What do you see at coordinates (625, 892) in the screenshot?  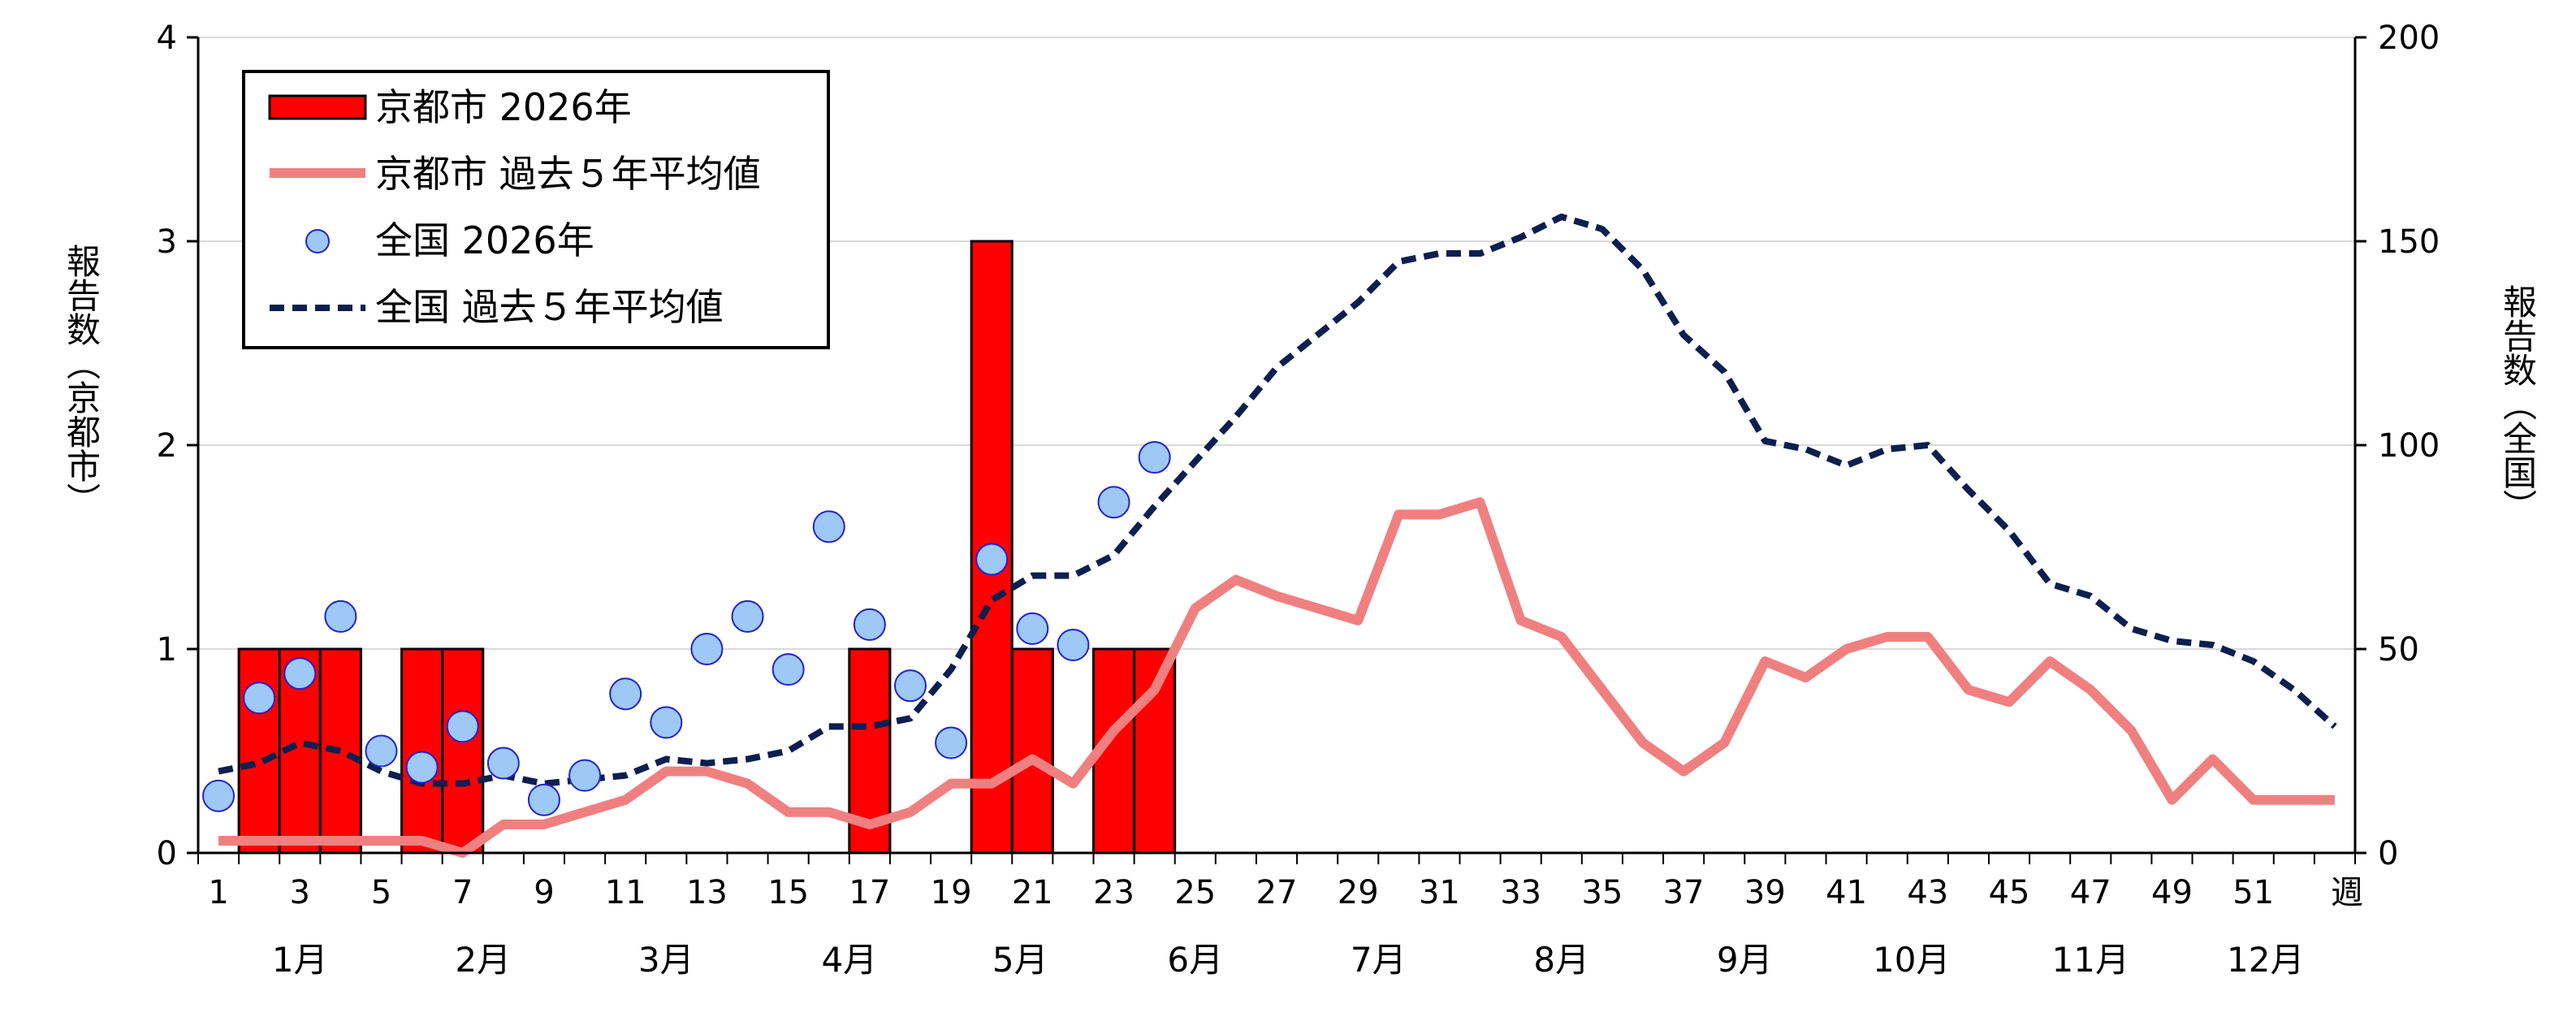 I see `x-tick-label: 11` at bounding box center [625, 892].